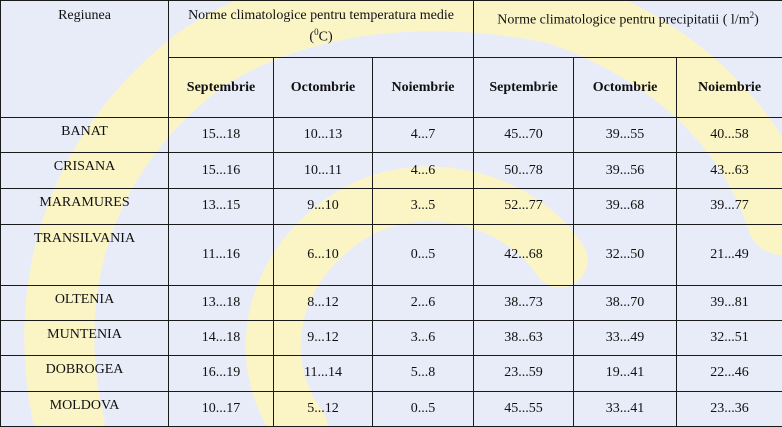 This screenshot has height=427, width=782. Describe the element at coordinates (625, 88) in the screenshot. I see `month-header-prec-oct: Octombrie` at that location.